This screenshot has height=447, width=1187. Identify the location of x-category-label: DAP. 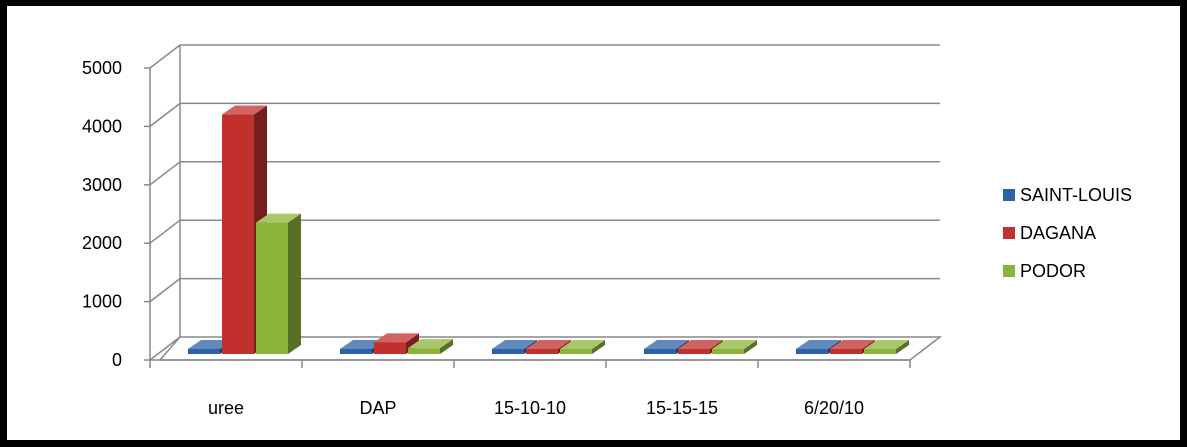
(377, 408).